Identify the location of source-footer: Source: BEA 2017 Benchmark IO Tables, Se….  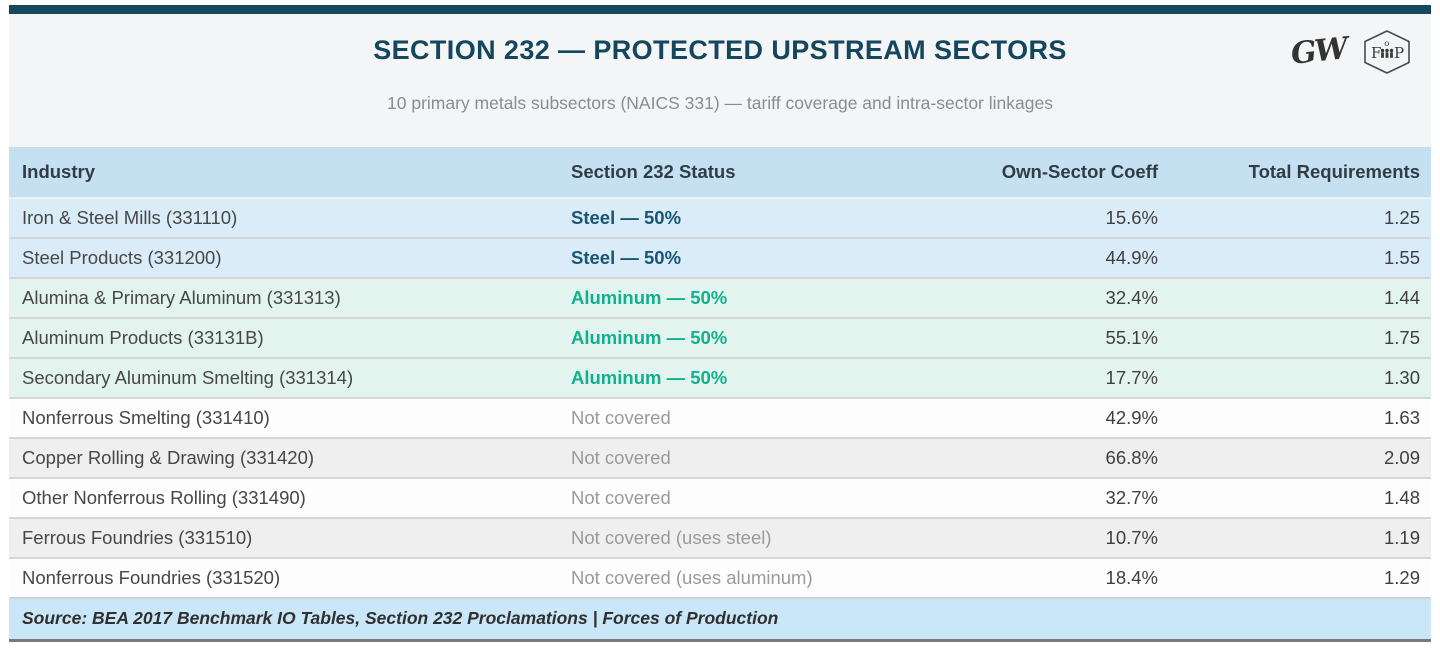
(720, 618).